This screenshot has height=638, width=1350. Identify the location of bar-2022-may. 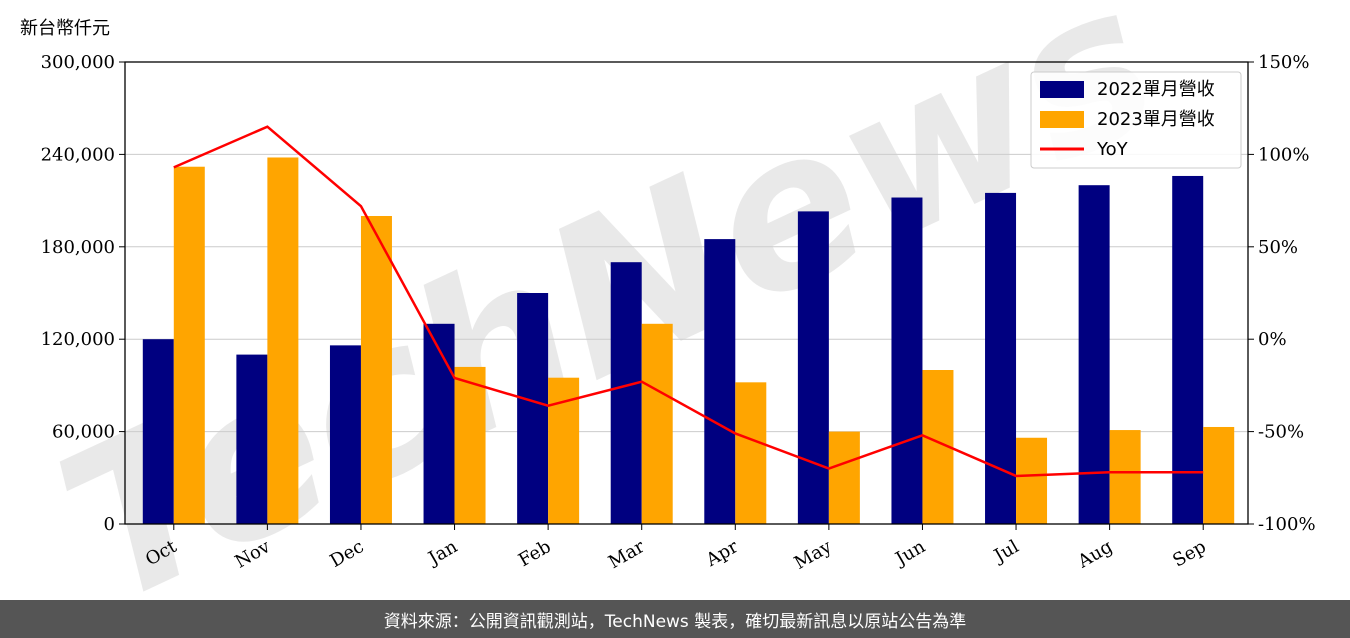
(813, 367).